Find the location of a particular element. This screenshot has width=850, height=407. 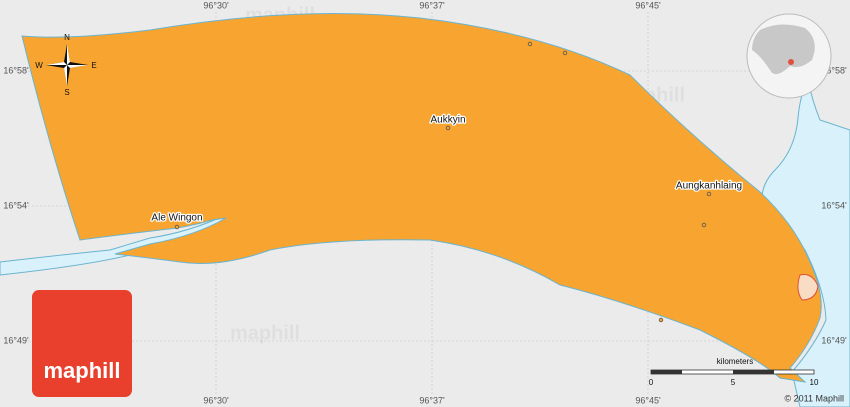

place-label: Ale Wingon is located at coordinates (176, 218).